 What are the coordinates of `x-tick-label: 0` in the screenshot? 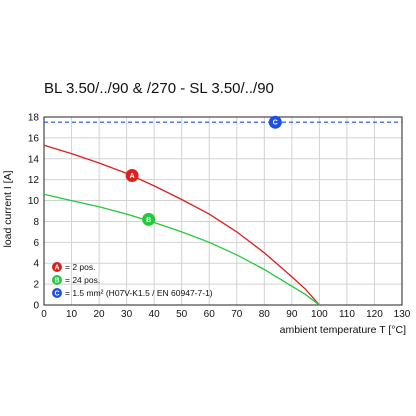 It's located at (44, 314).